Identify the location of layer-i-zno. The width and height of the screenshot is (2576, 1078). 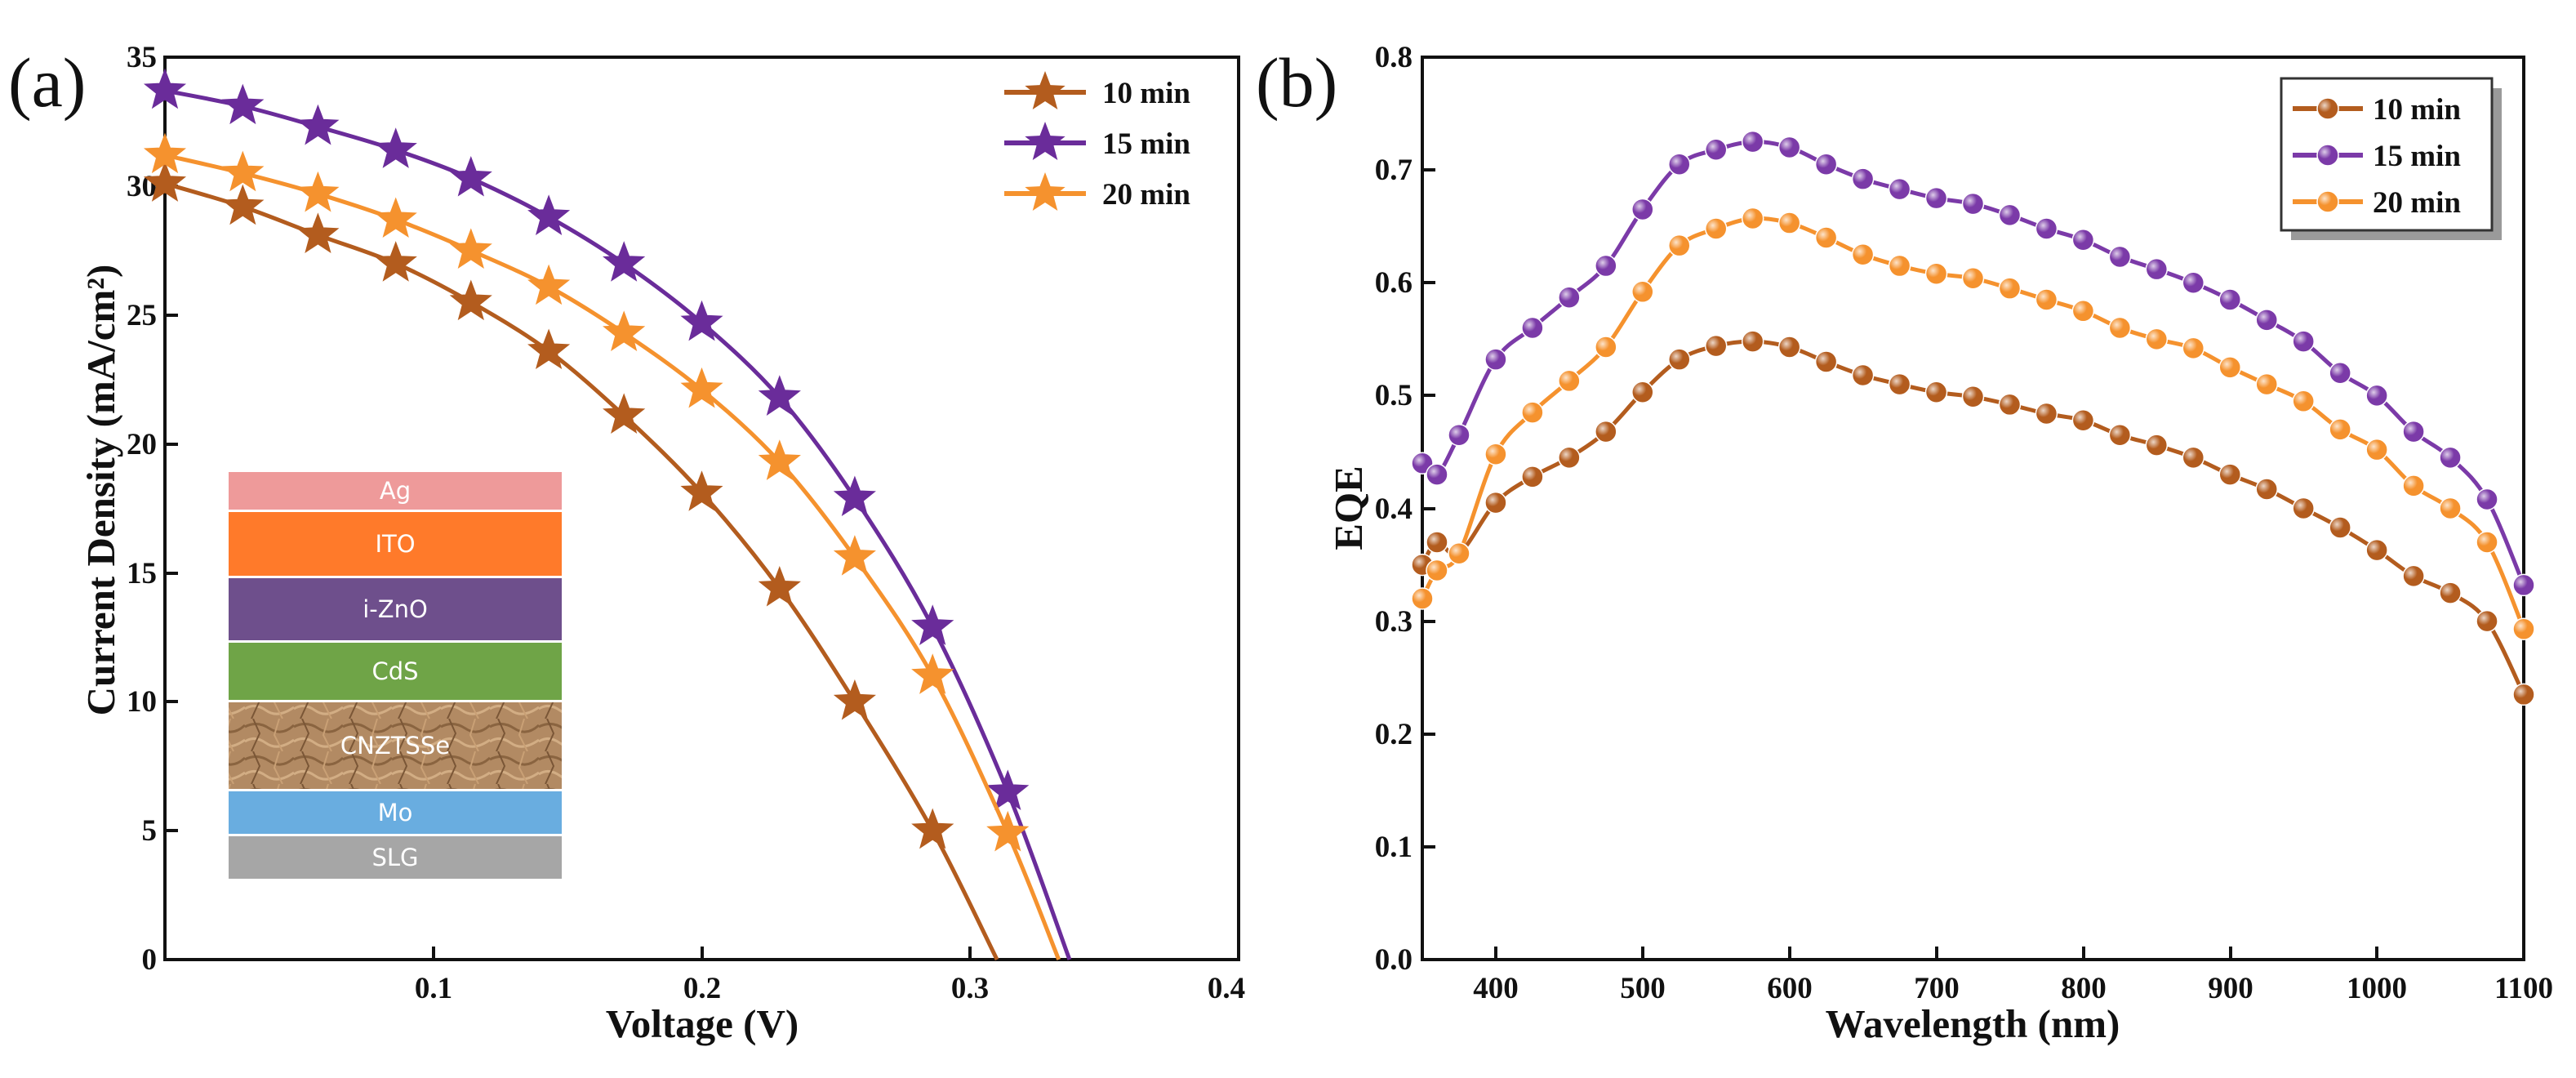
(395, 609).